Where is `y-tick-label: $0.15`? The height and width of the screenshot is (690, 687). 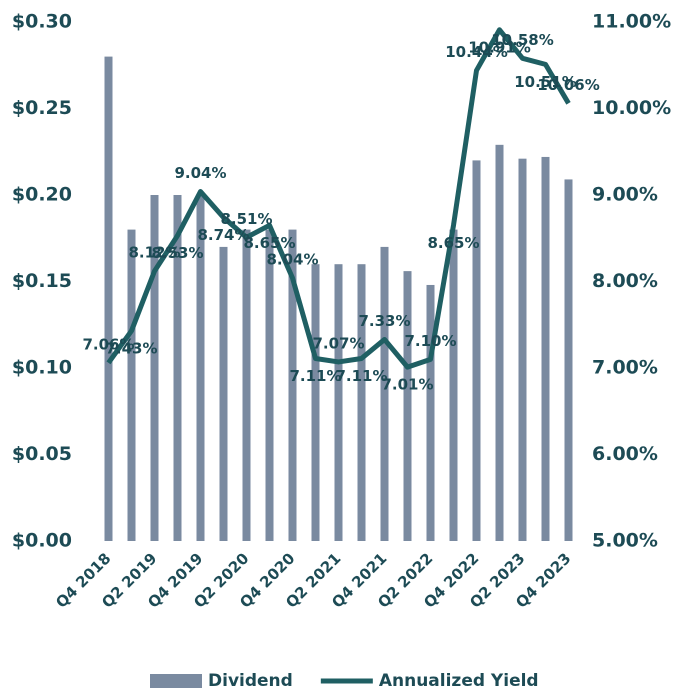
y-tick-label: $0.15 is located at coordinates (42, 281).